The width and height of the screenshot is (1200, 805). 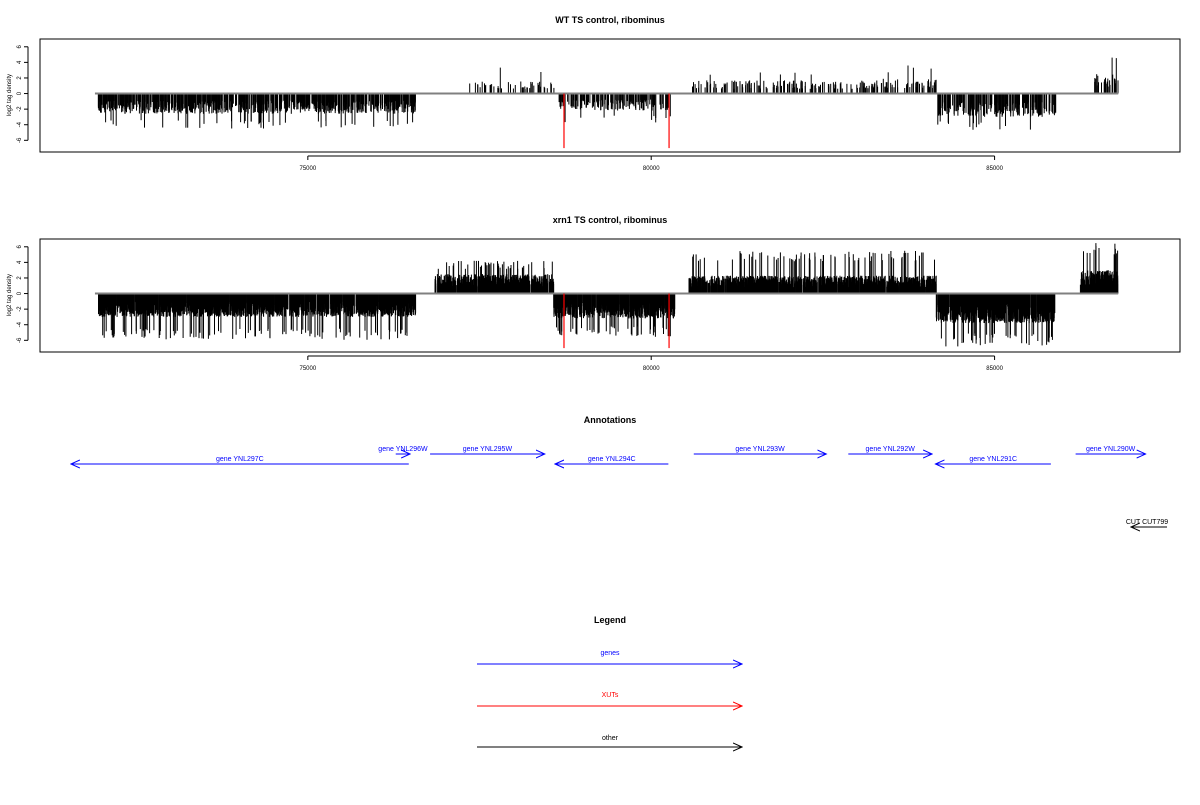 I want to click on xrn1-track-title: xrn1 TS control, ribominus, so click(x=610, y=220).